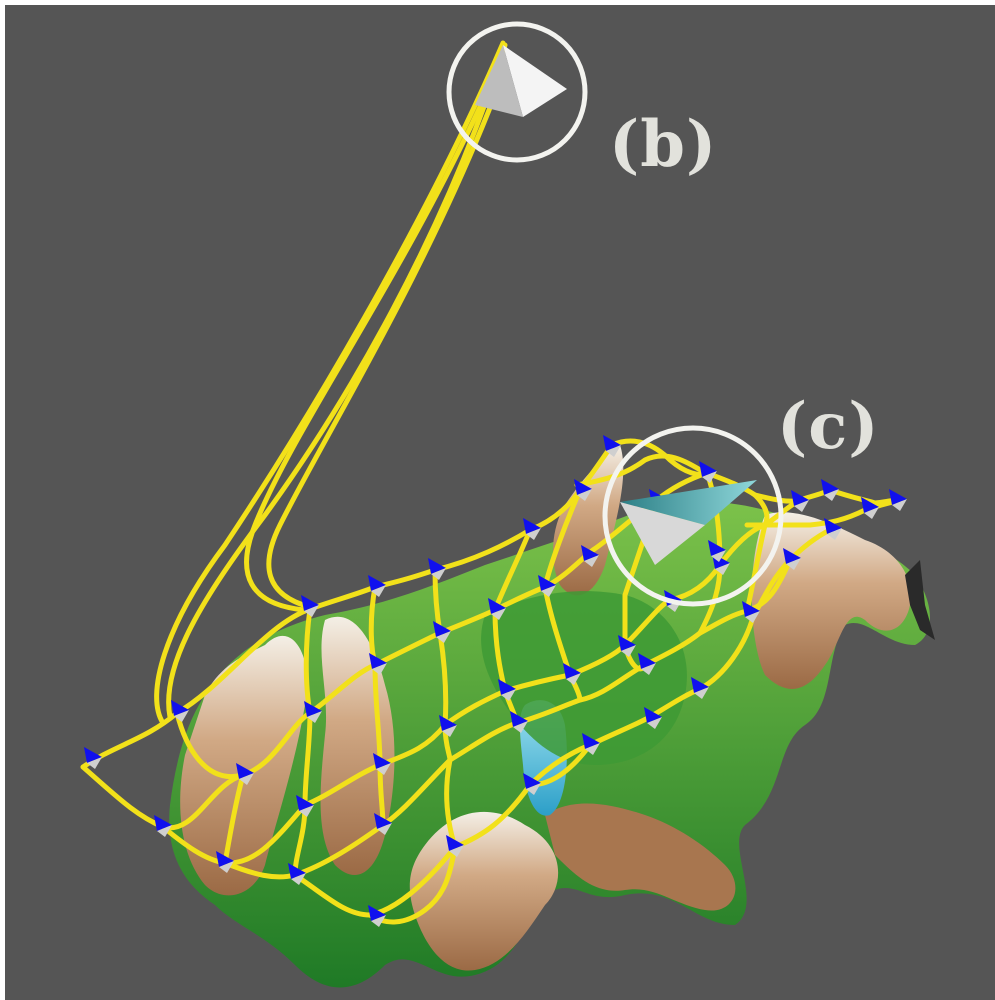  I want to click on cone-c-side, so click(662, 533).